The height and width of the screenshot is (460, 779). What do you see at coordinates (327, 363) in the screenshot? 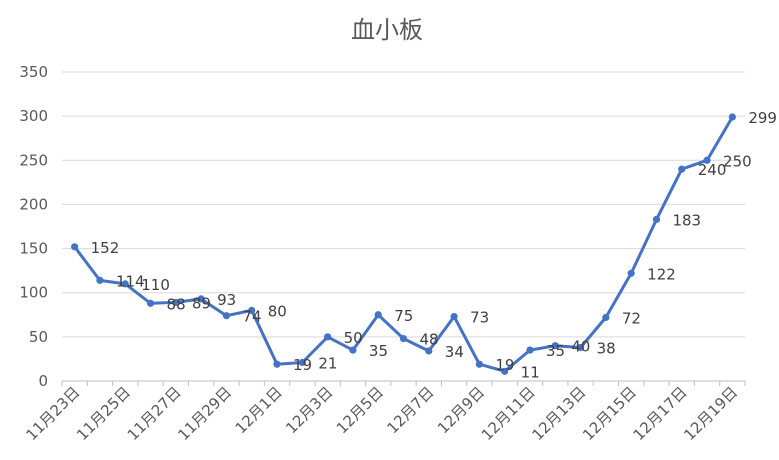
I see `data-label: 21` at bounding box center [327, 363].